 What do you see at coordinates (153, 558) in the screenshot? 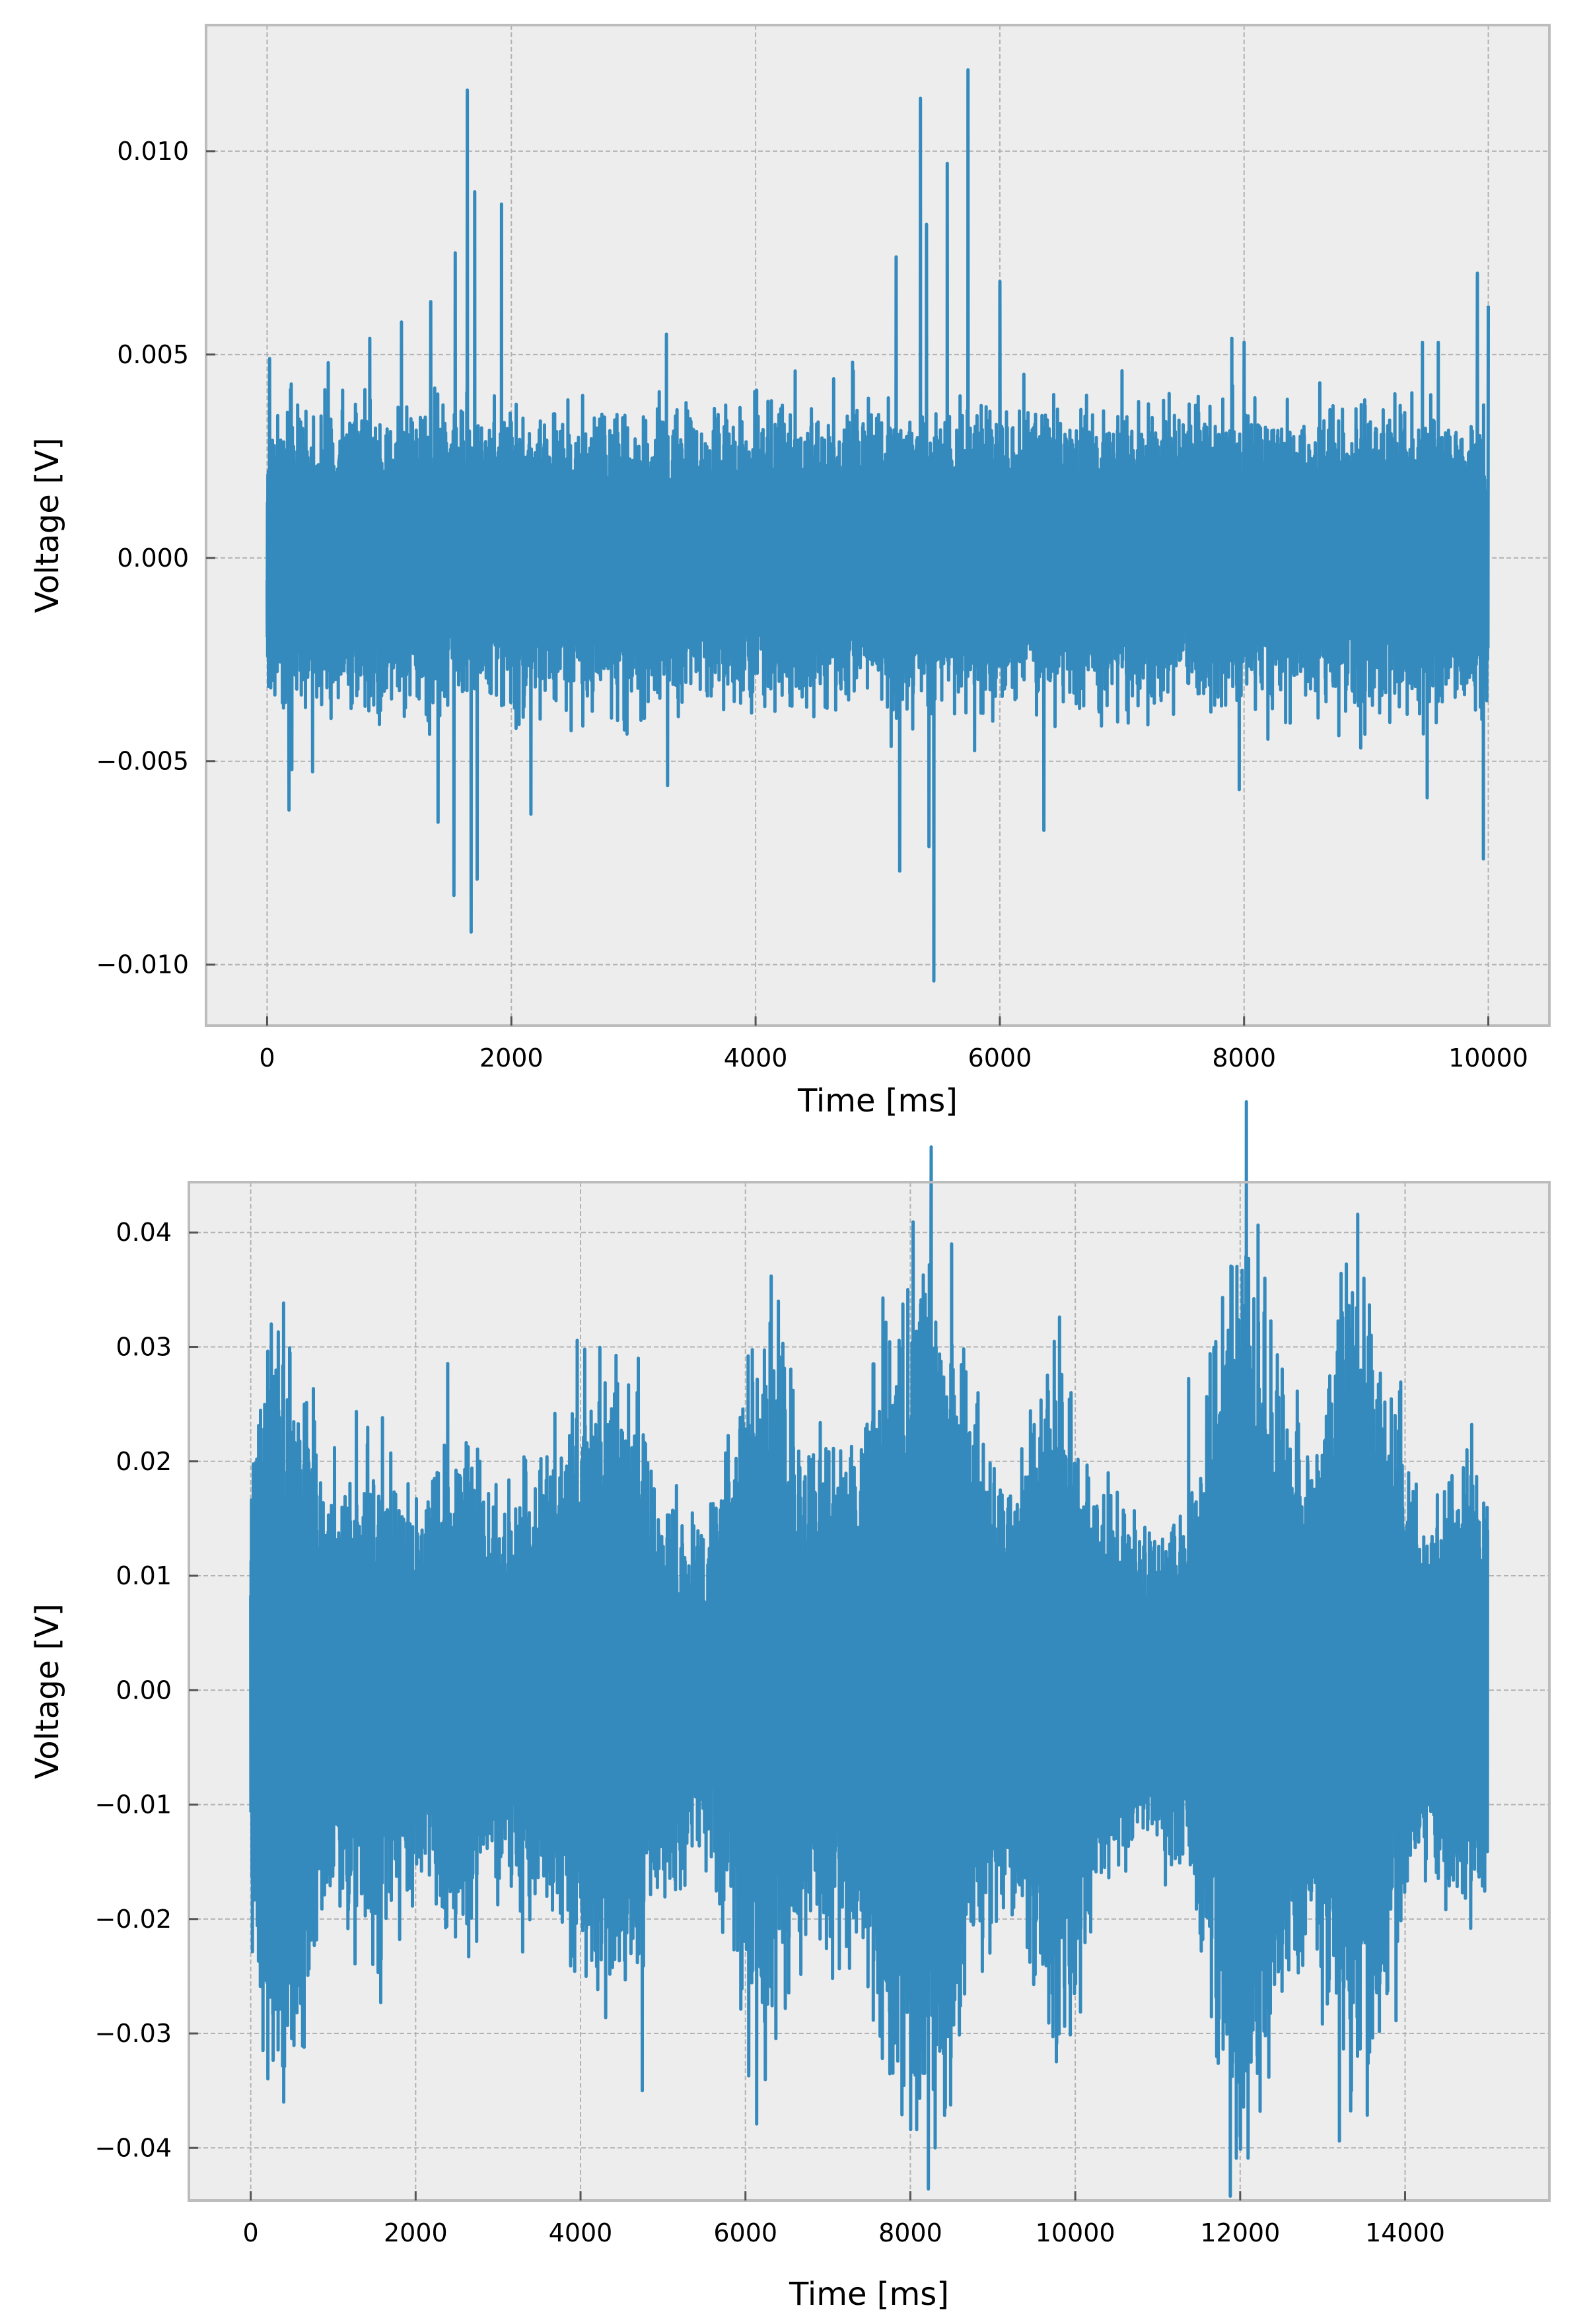
I see `y-tick-label: 0.000` at bounding box center [153, 558].